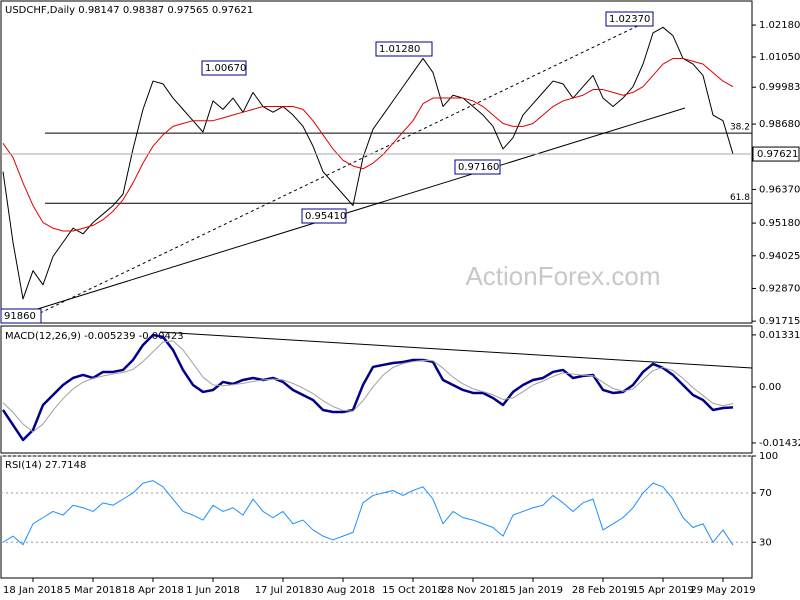  What do you see at coordinates (779, 189) in the screenshot?
I see `y-tick-label: 0.96370` at bounding box center [779, 189].